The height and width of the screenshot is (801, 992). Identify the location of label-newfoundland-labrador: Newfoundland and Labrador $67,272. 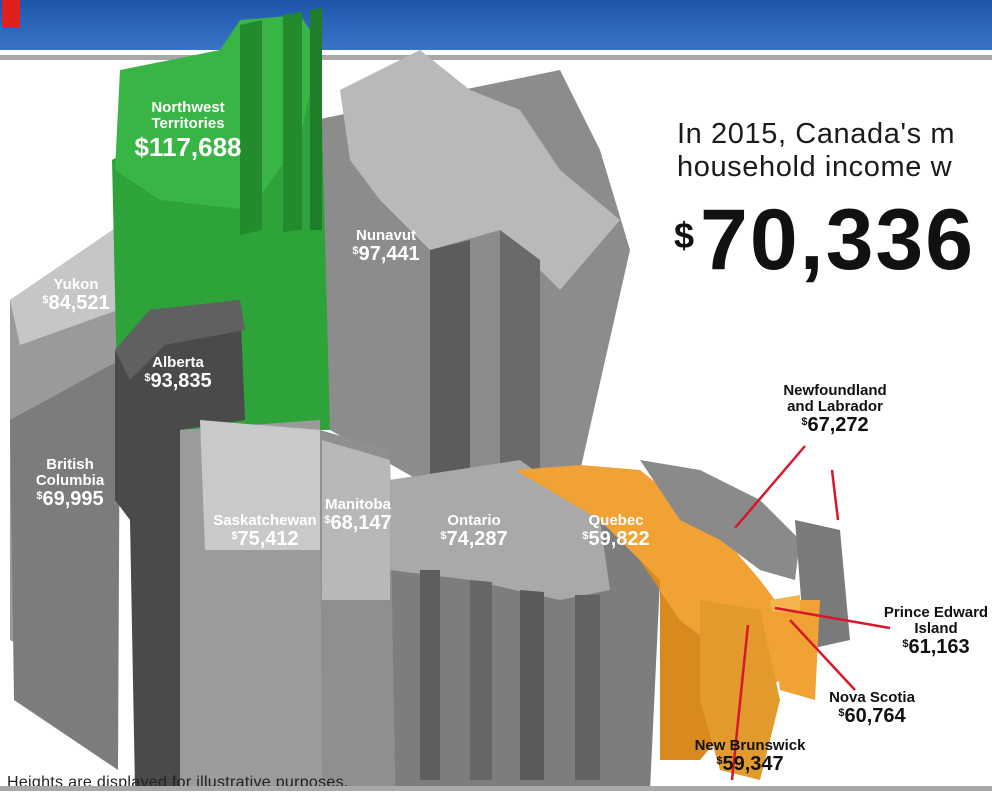
(835, 409).